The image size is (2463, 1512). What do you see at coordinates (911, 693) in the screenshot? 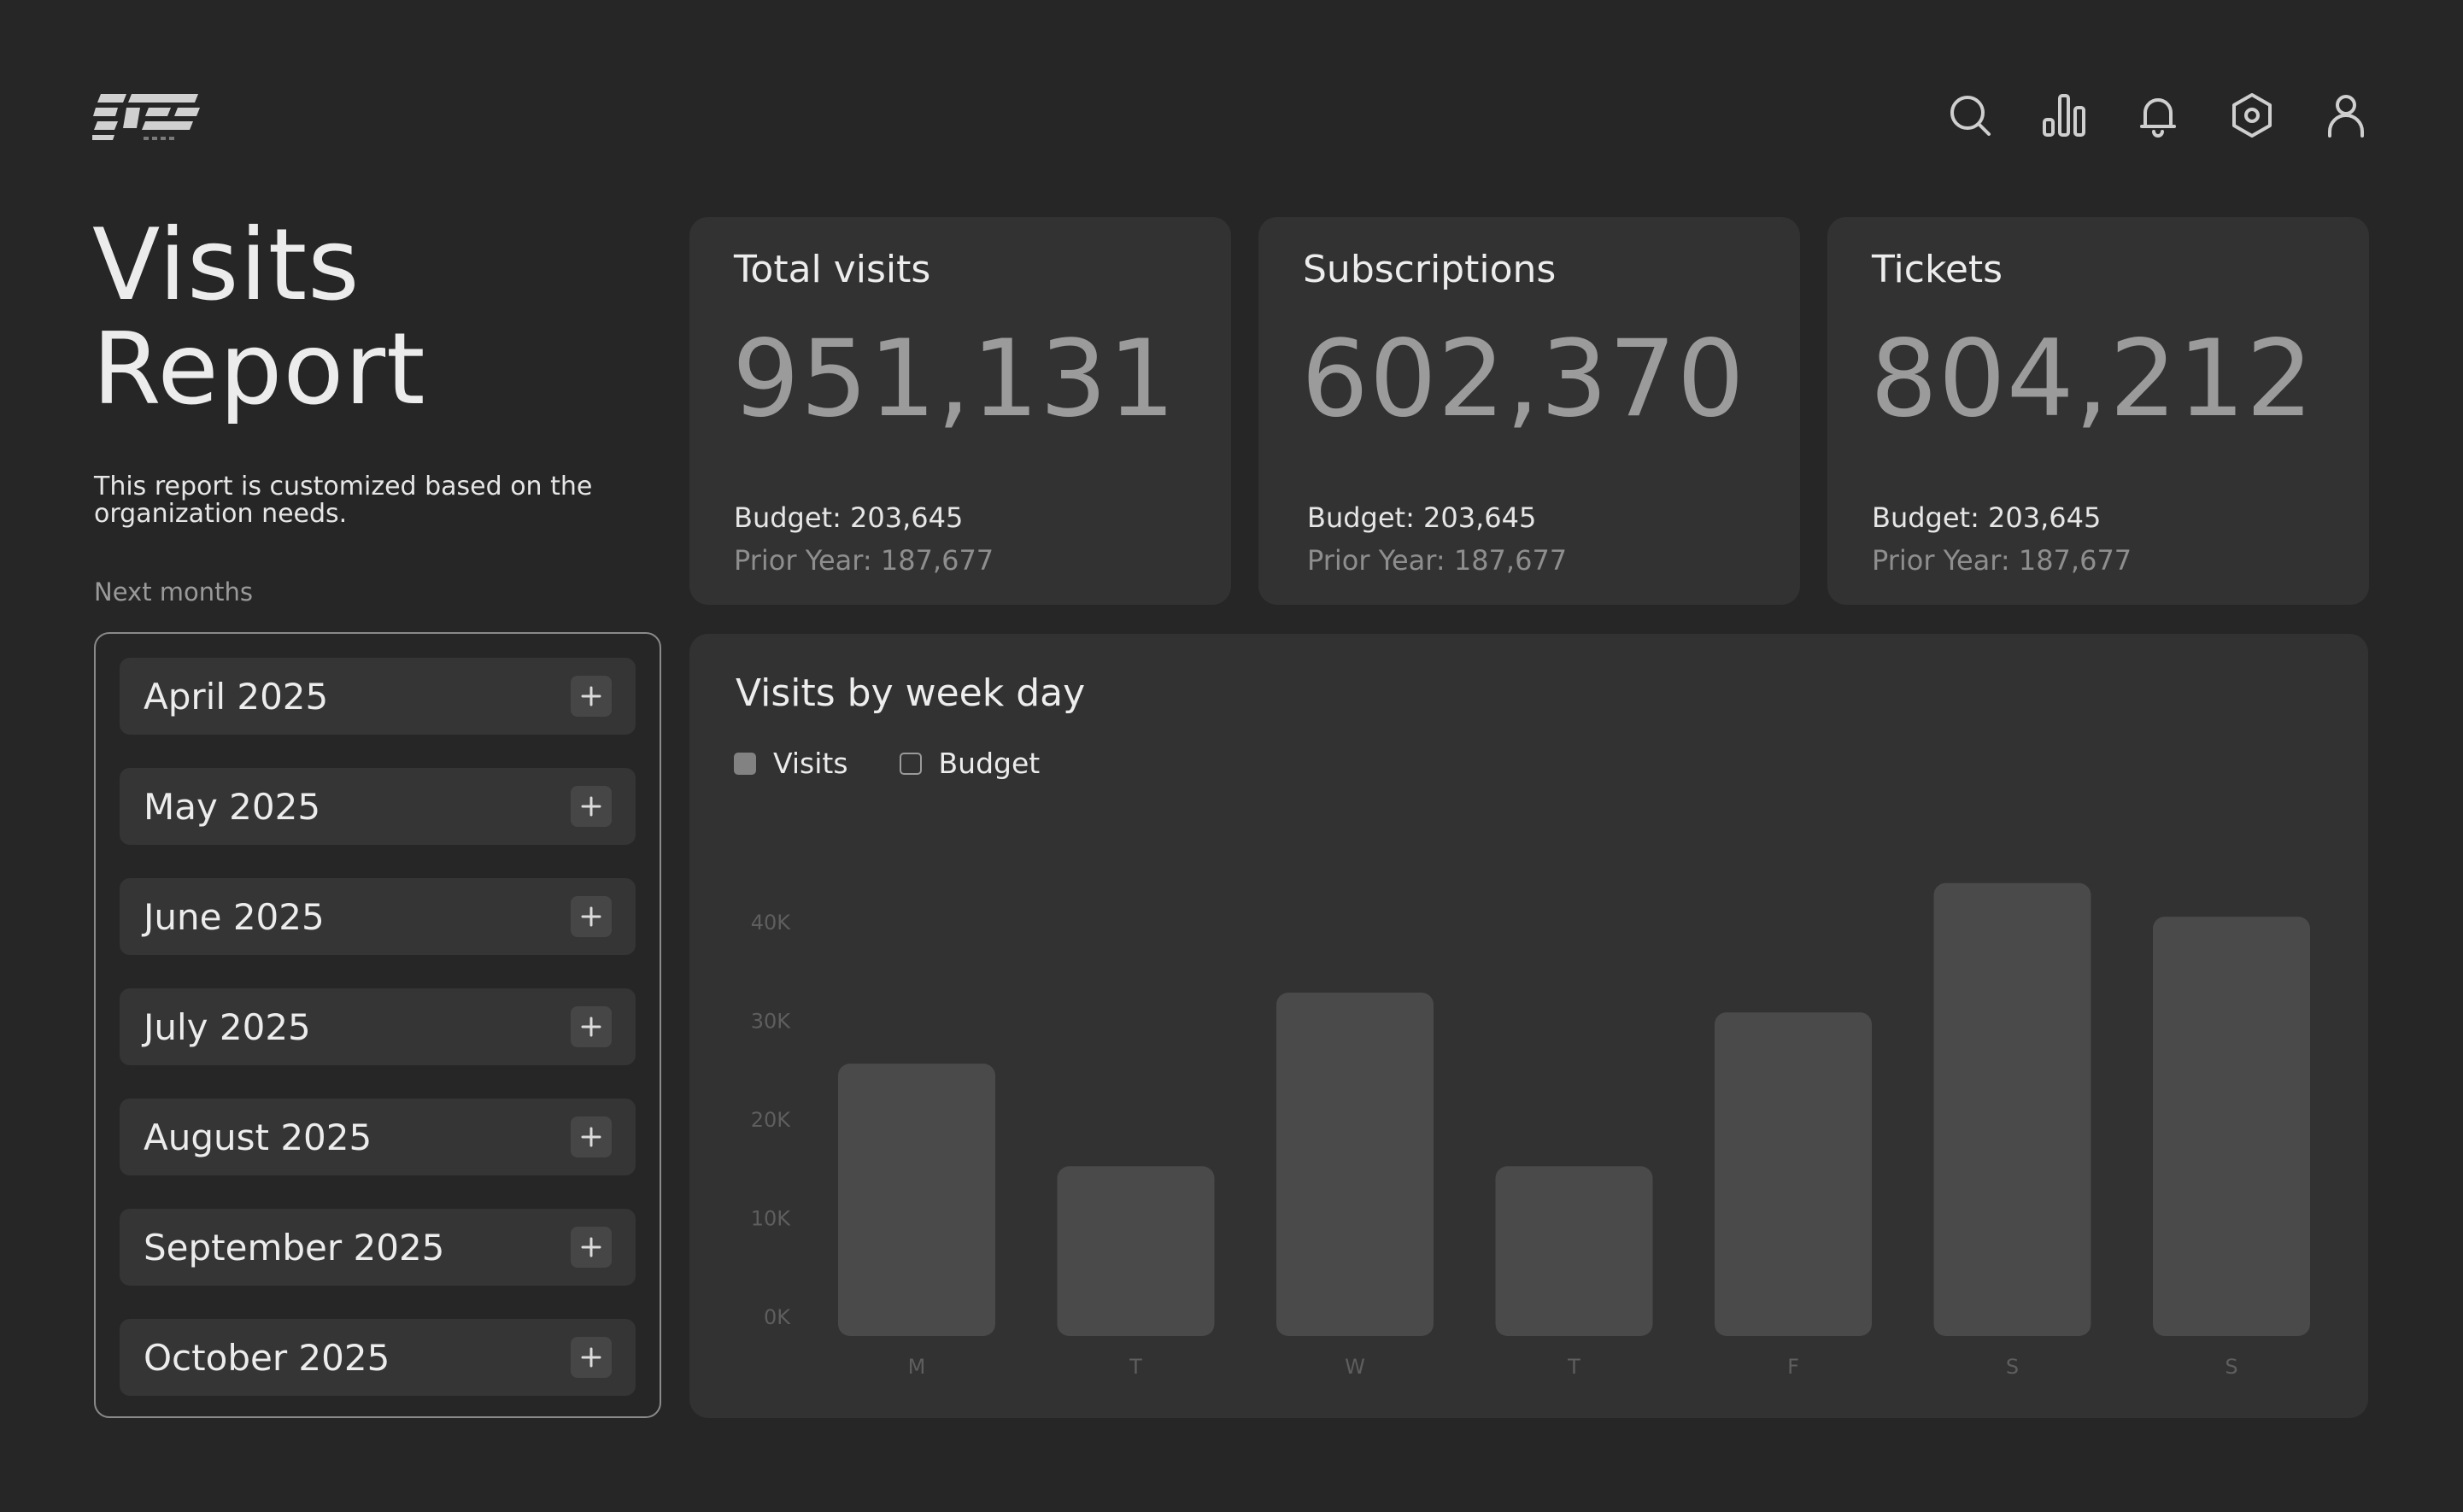
I see `chart-title: Visits by week day` at bounding box center [911, 693].